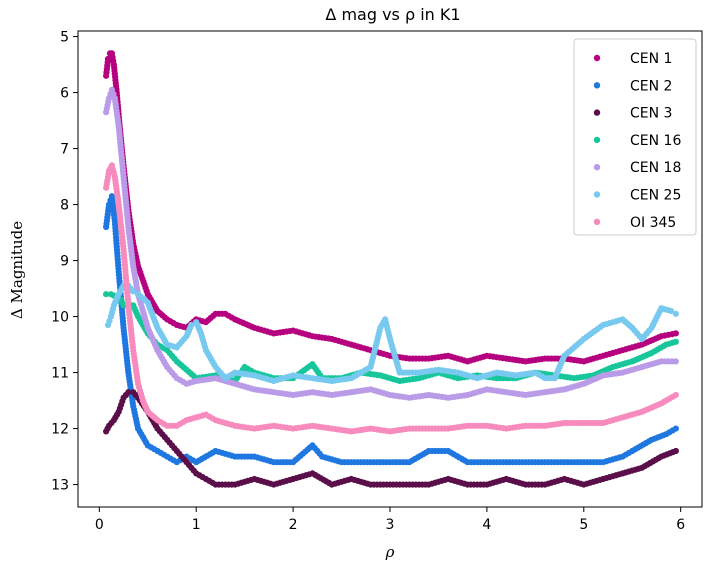  What do you see at coordinates (196, 525) in the screenshot?
I see `x-tick-label: 1` at bounding box center [196, 525].